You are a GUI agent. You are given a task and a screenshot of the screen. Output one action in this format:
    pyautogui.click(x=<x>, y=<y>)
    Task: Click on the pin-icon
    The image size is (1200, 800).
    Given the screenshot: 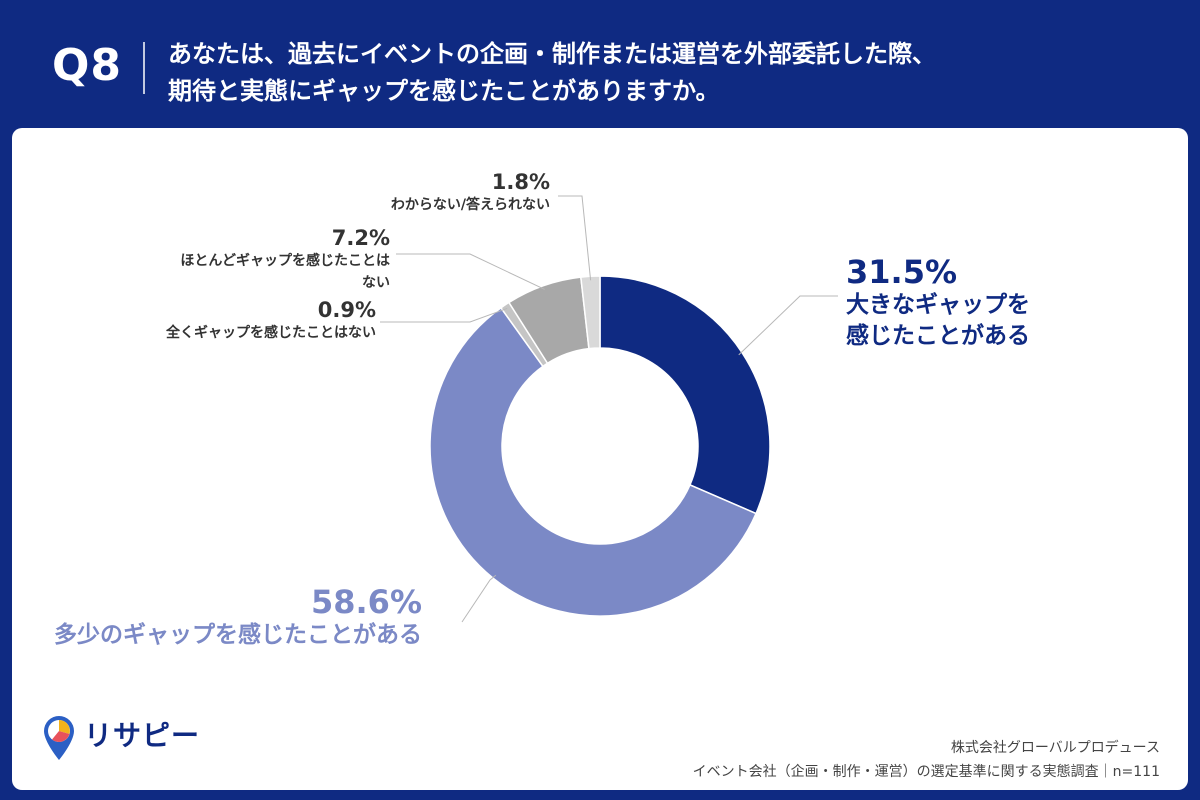 What is the action you would take?
    pyautogui.click(x=59, y=738)
    